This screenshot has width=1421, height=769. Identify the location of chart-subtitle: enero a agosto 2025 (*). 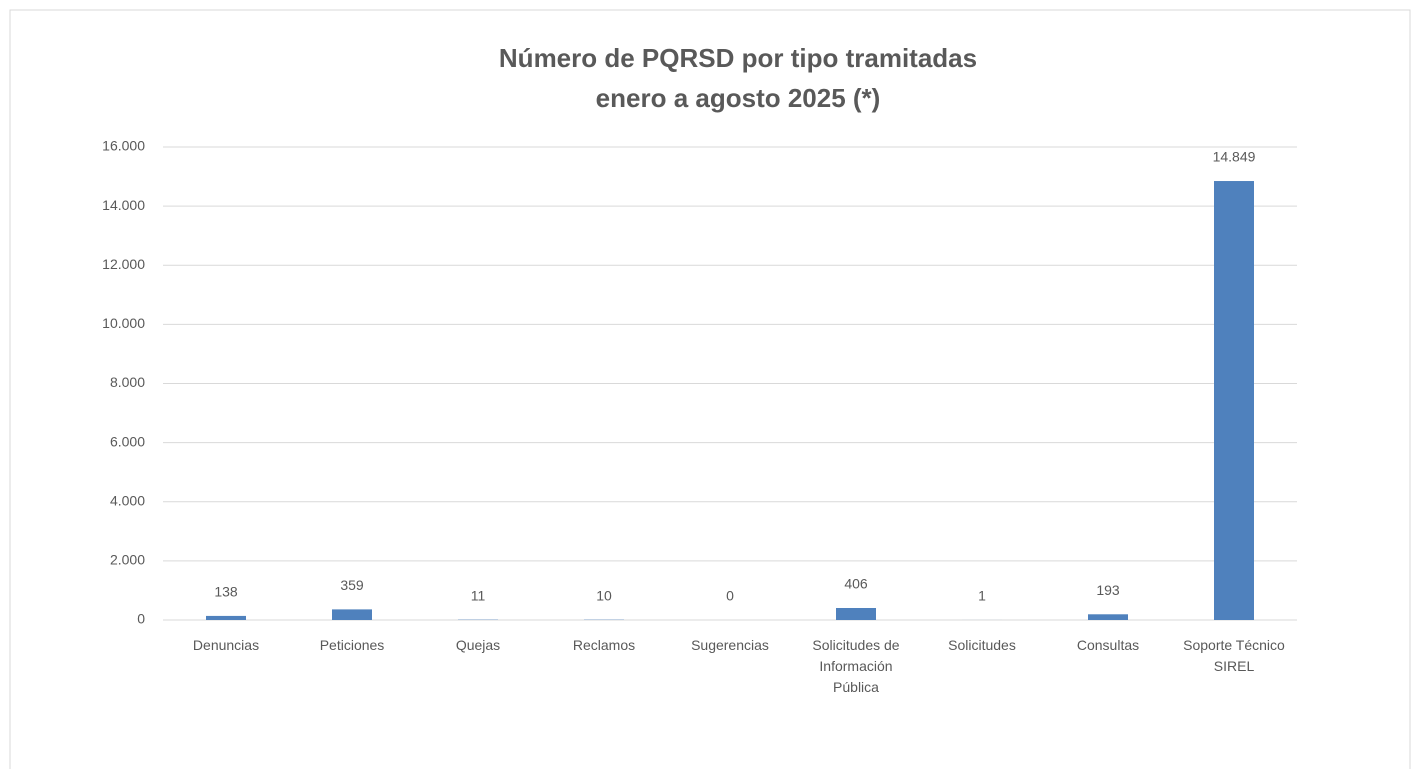
(738, 98).